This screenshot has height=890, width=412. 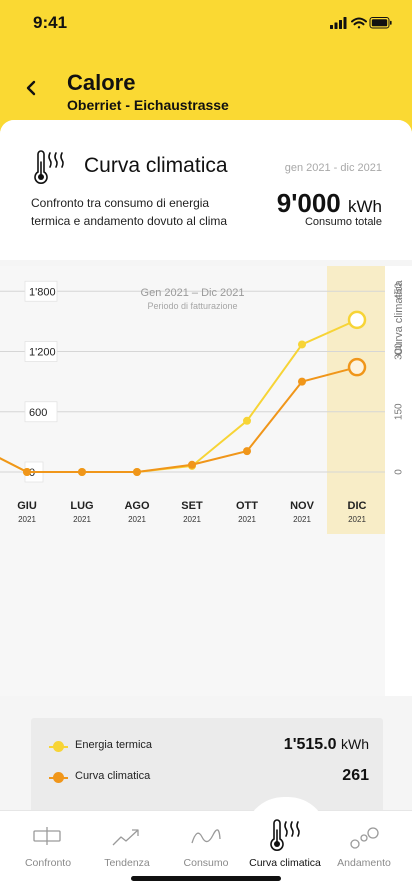 I want to click on x-tick-label: SET, so click(x=192, y=506).